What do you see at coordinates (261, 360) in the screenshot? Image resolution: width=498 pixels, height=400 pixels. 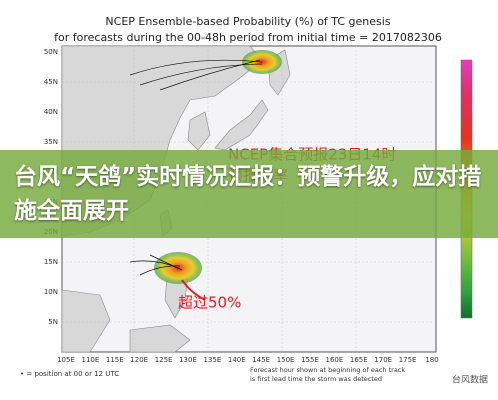 I see `lon-label: 145E` at bounding box center [261, 360].